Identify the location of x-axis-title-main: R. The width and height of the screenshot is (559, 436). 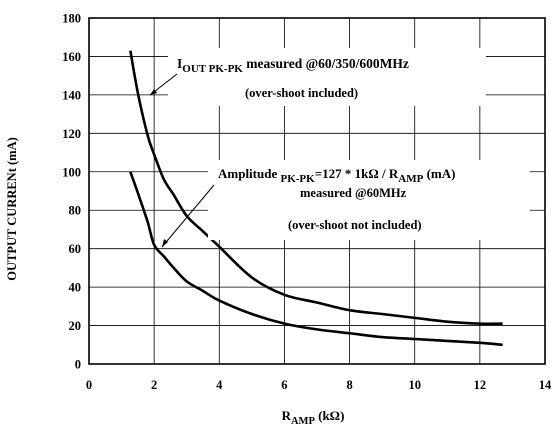
(287, 415).